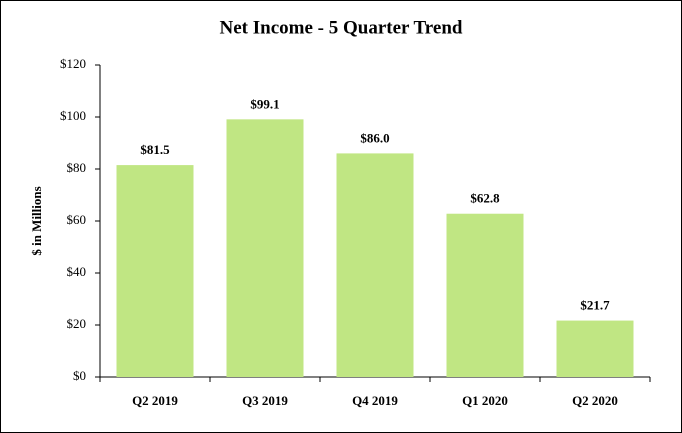 Image resolution: width=682 pixels, height=433 pixels. Describe the element at coordinates (77, 167) in the screenshot. I see `y-tick-label: $80` at that location.